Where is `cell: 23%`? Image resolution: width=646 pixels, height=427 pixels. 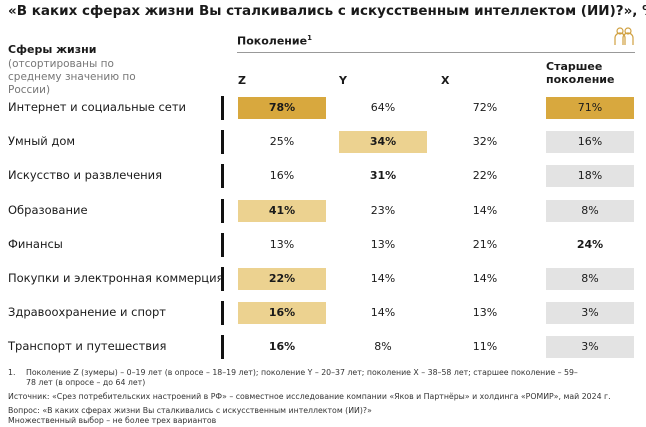 cell: 23% is located at coordinates (383, 210).